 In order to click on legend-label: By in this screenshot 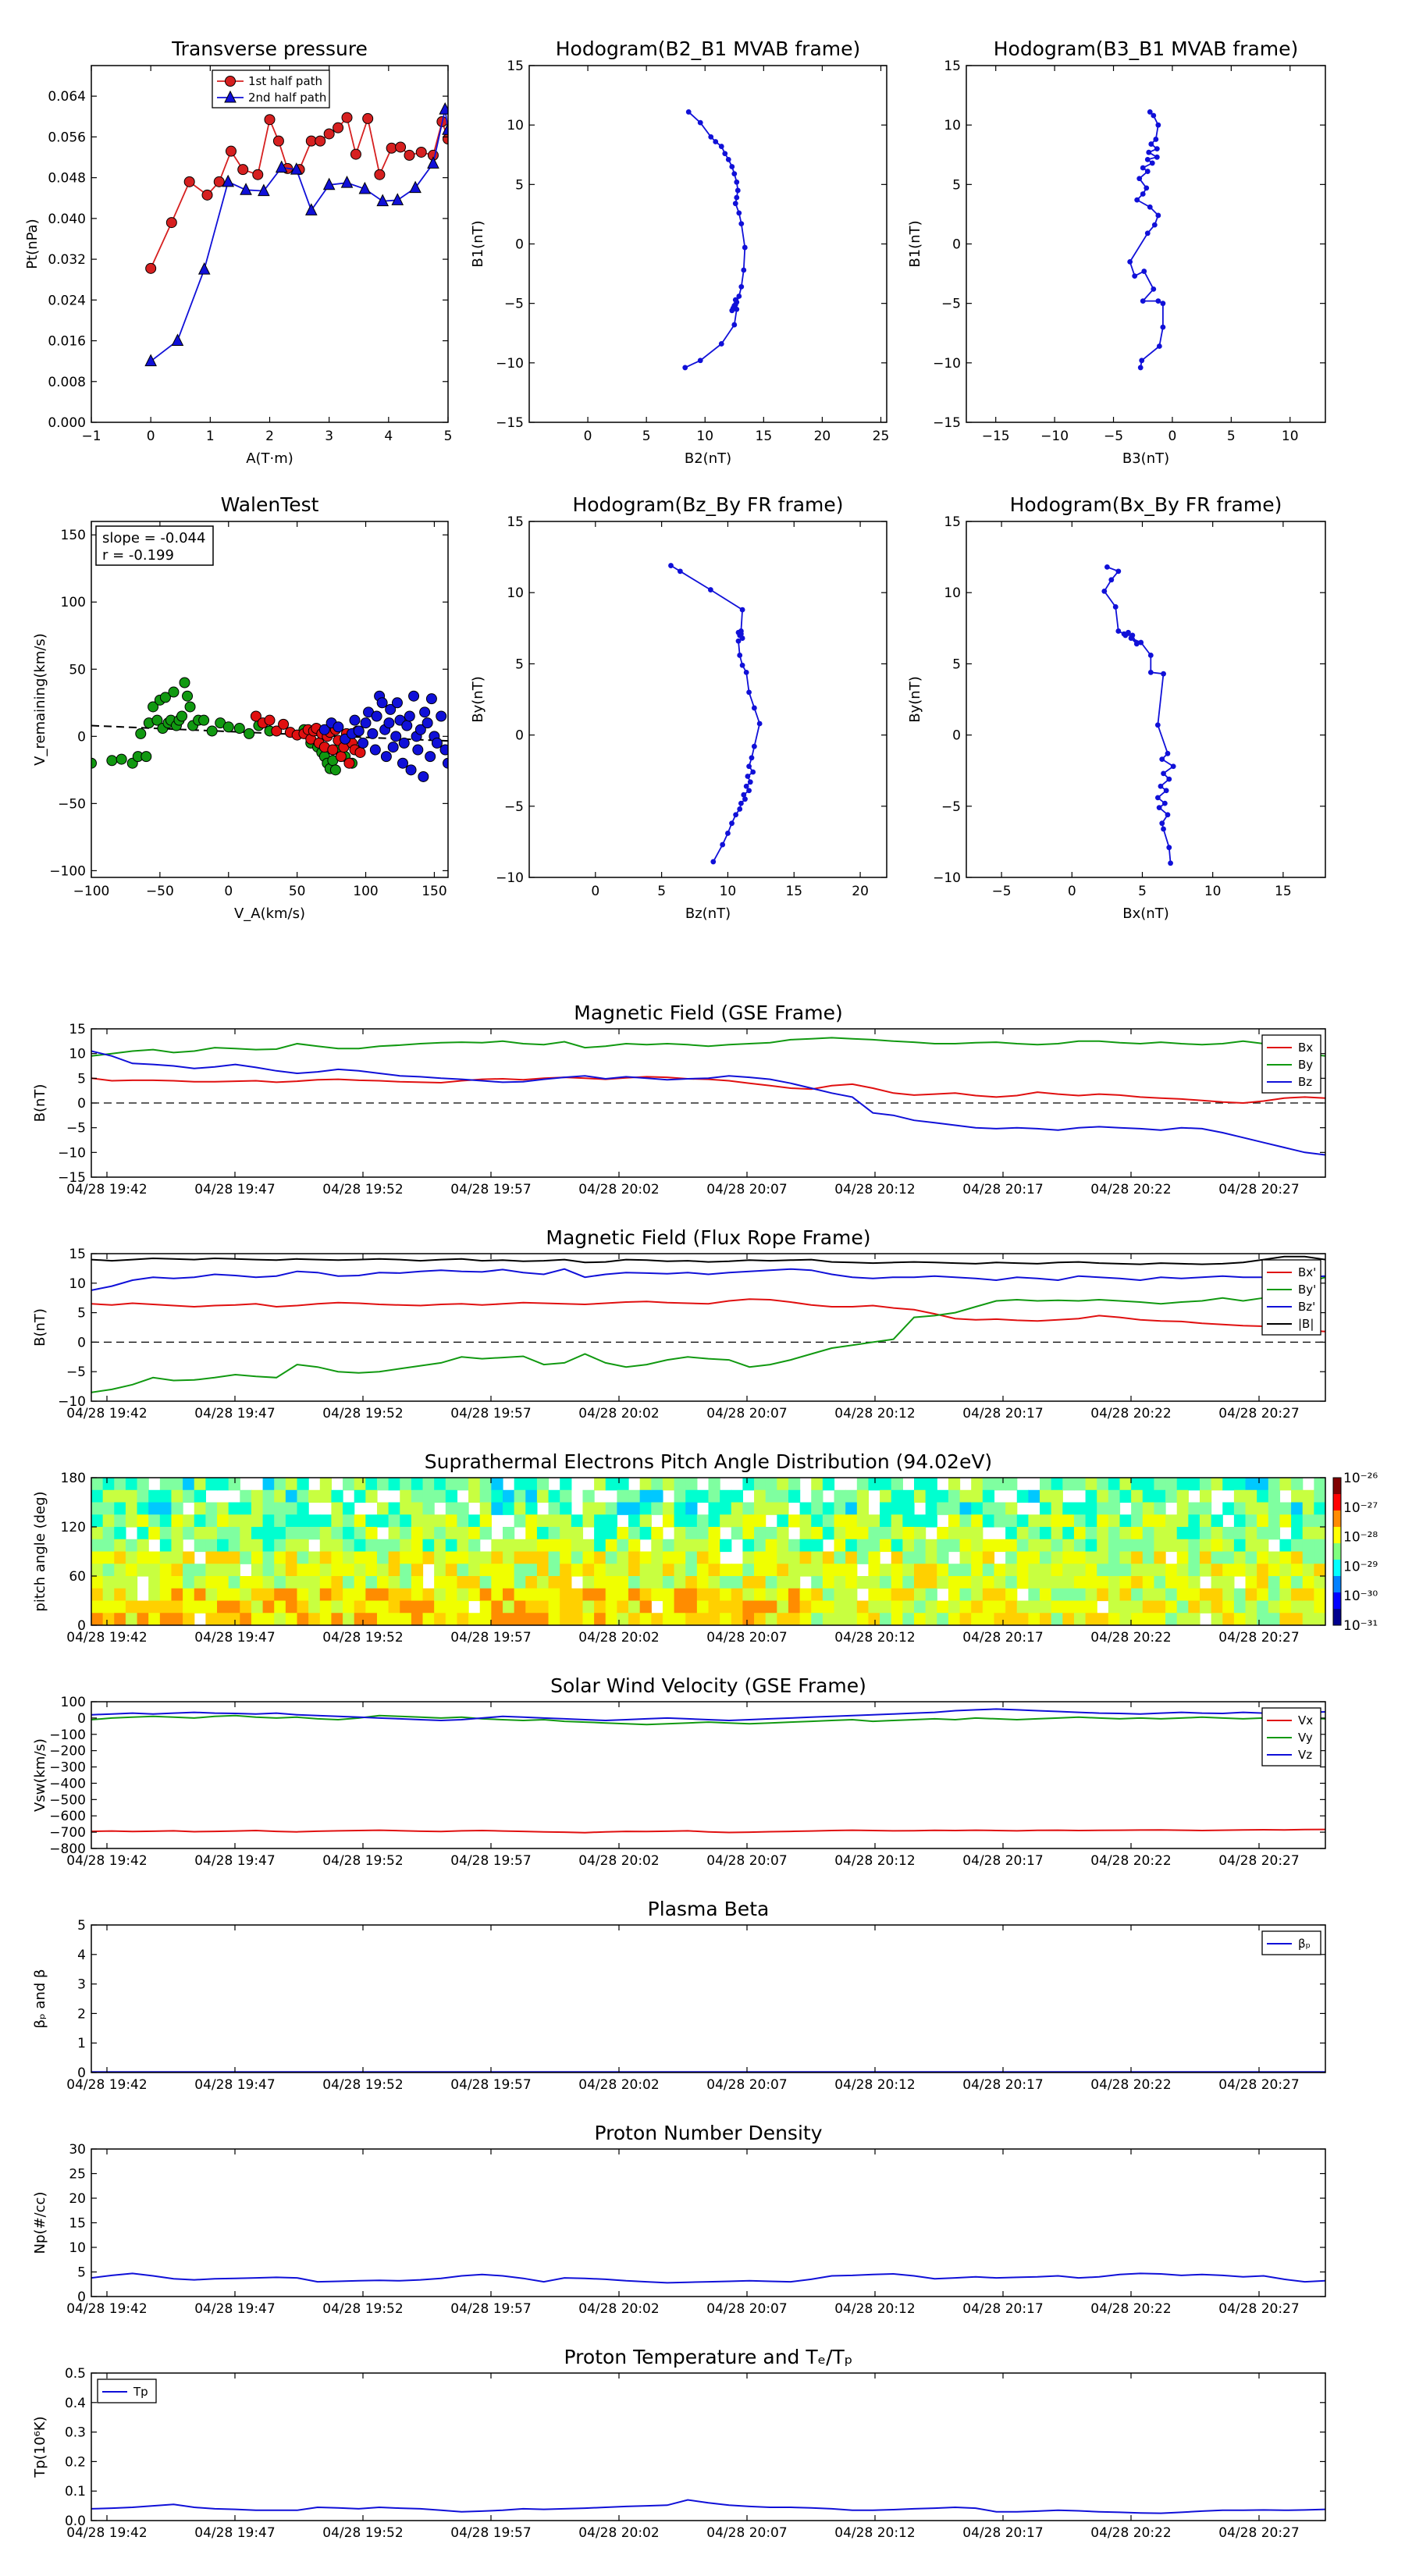, I will do `click(1305, 1065)`.